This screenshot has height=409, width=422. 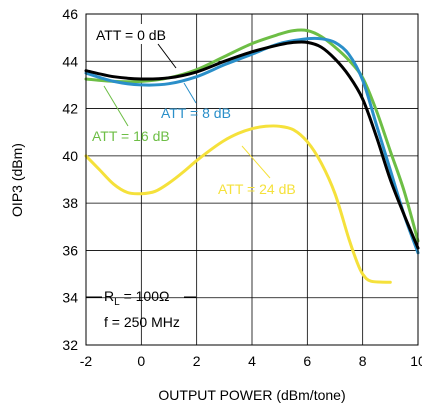 What do you see at coordinates (416, 361) in the screenshot?
I see `x-tick-label: 10` at bounding box center [416, 361].